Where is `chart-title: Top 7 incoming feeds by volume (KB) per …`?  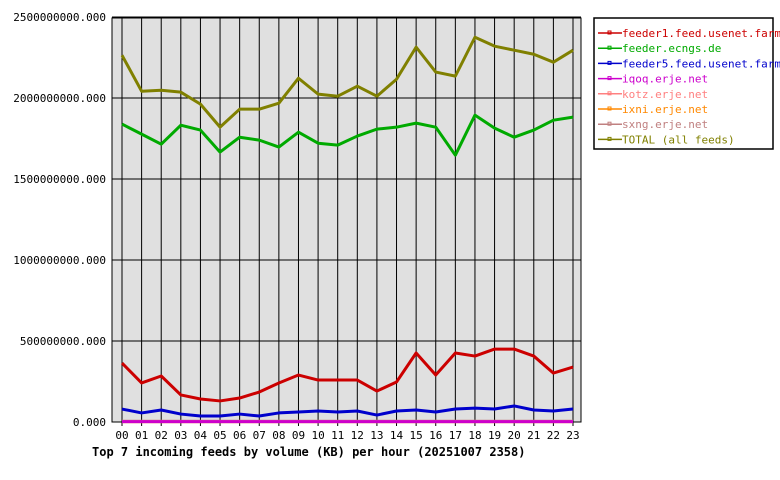
chart-title: Top 7 incoming feeds by volume (KB) per … is located at coordinates (308, 452).